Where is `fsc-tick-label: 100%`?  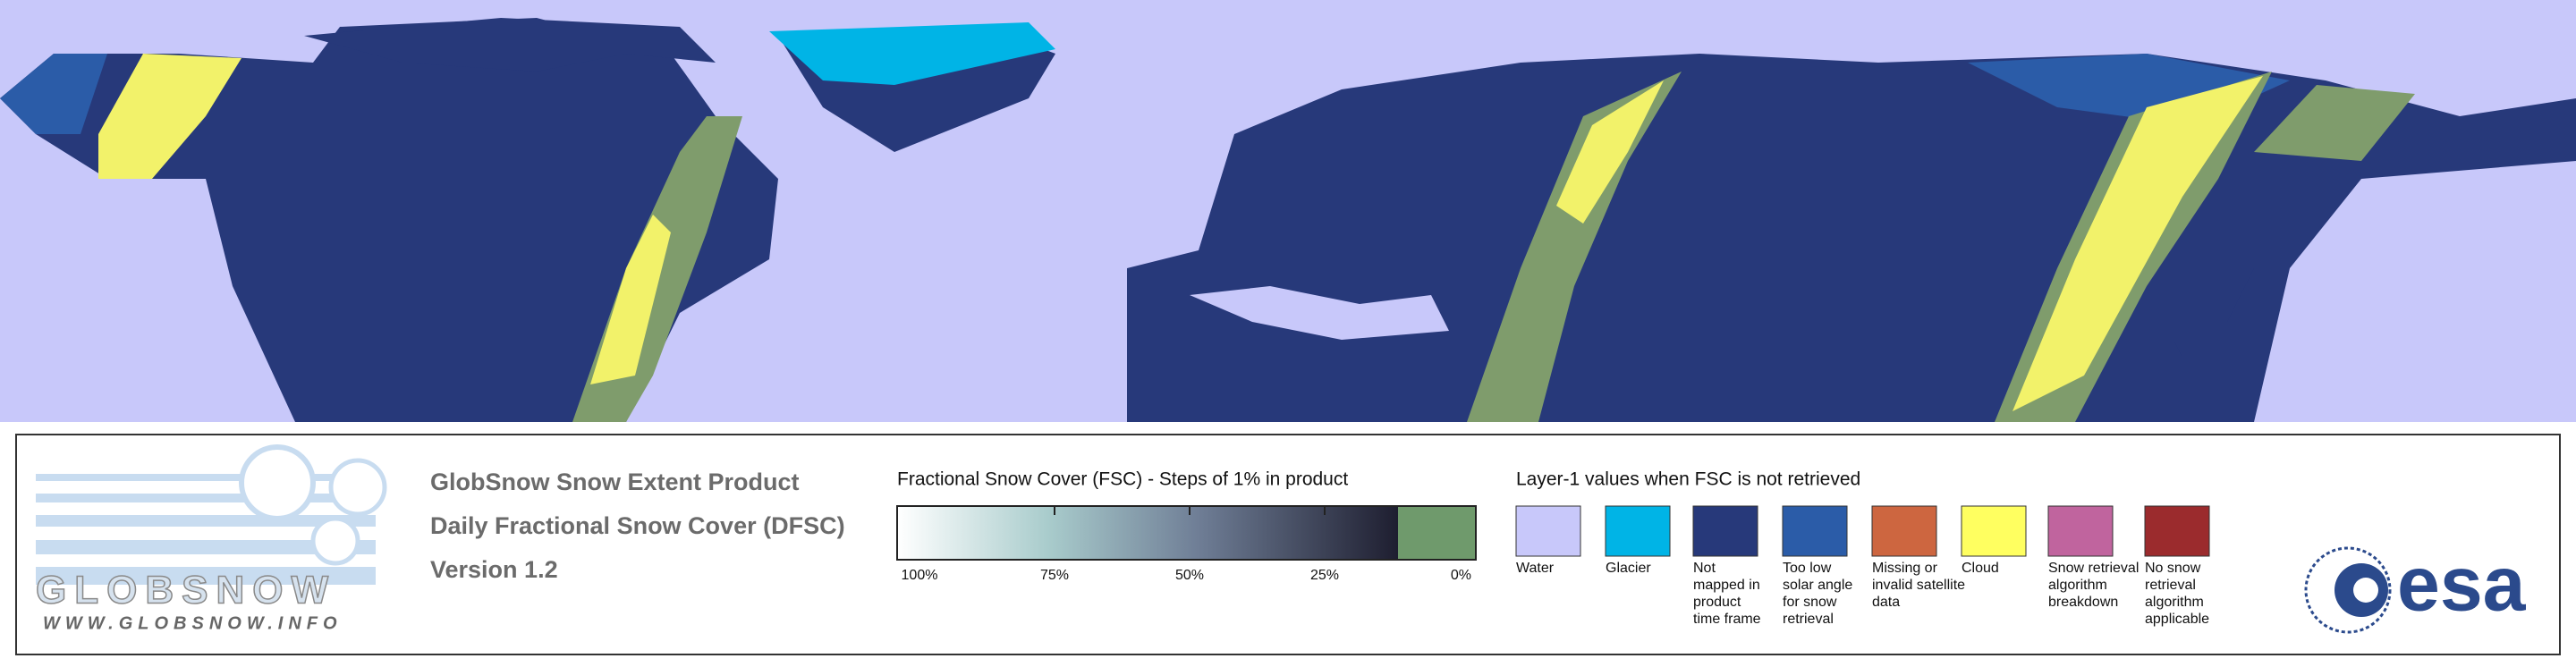 fsc-tick-label: 100% is located at coordinates (920, 575).